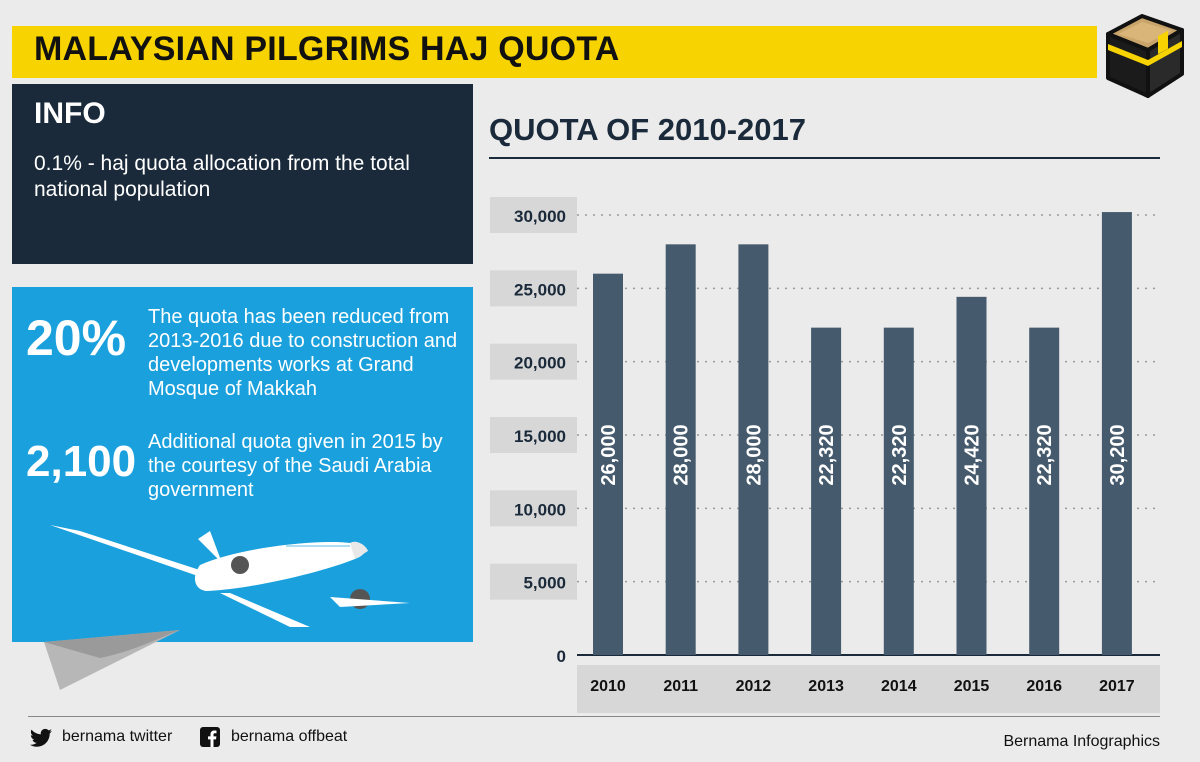 The image size is (1200, 762). Describe the element at coordinates (648, 129) in the screenshot. I see `chart-title: QUOTA OF 2010-2017` at that location.